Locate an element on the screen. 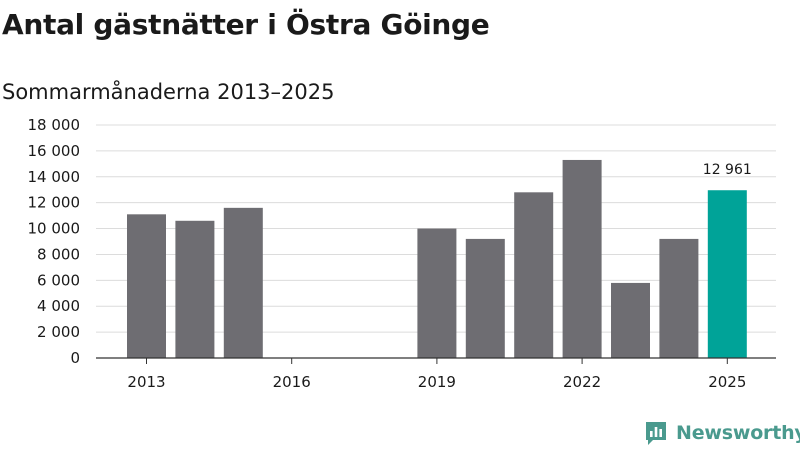  newsworthy-logo: Newsworthy is located at coordinates (722, 433).